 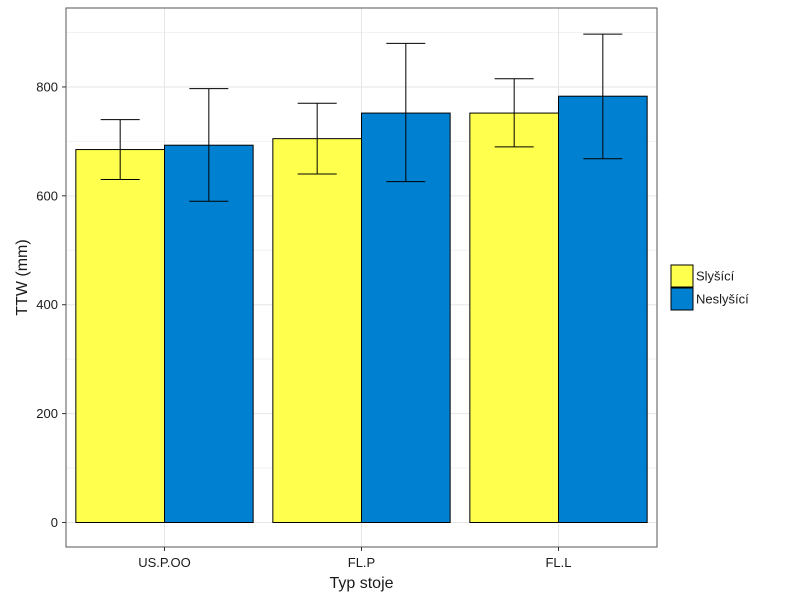 I want to click on y-tick-label: 0, so click(x=54, y=522).